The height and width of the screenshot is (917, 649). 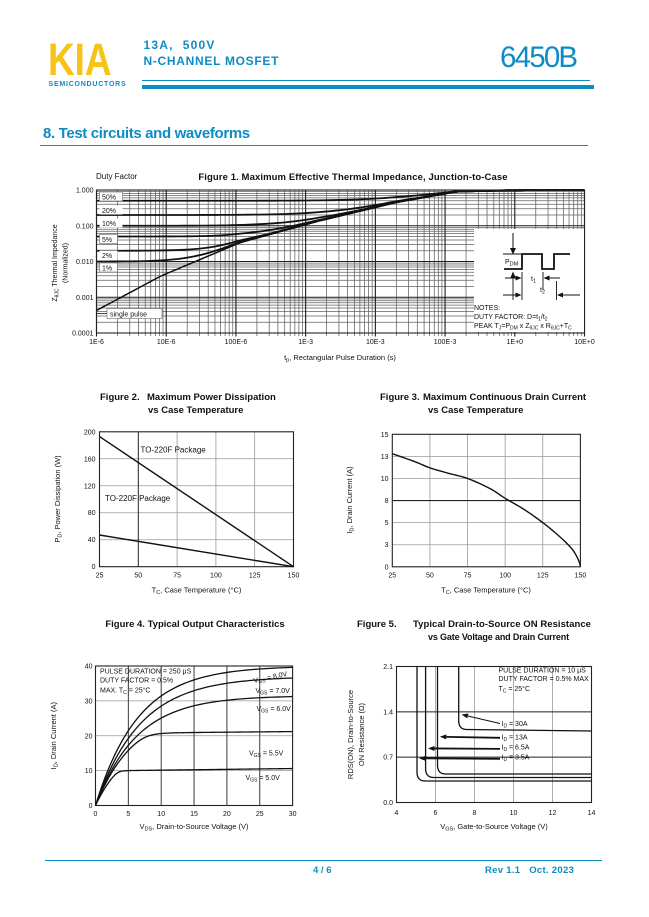 I want to click on svg-text: 10E-3, so click(x=375, y=342).